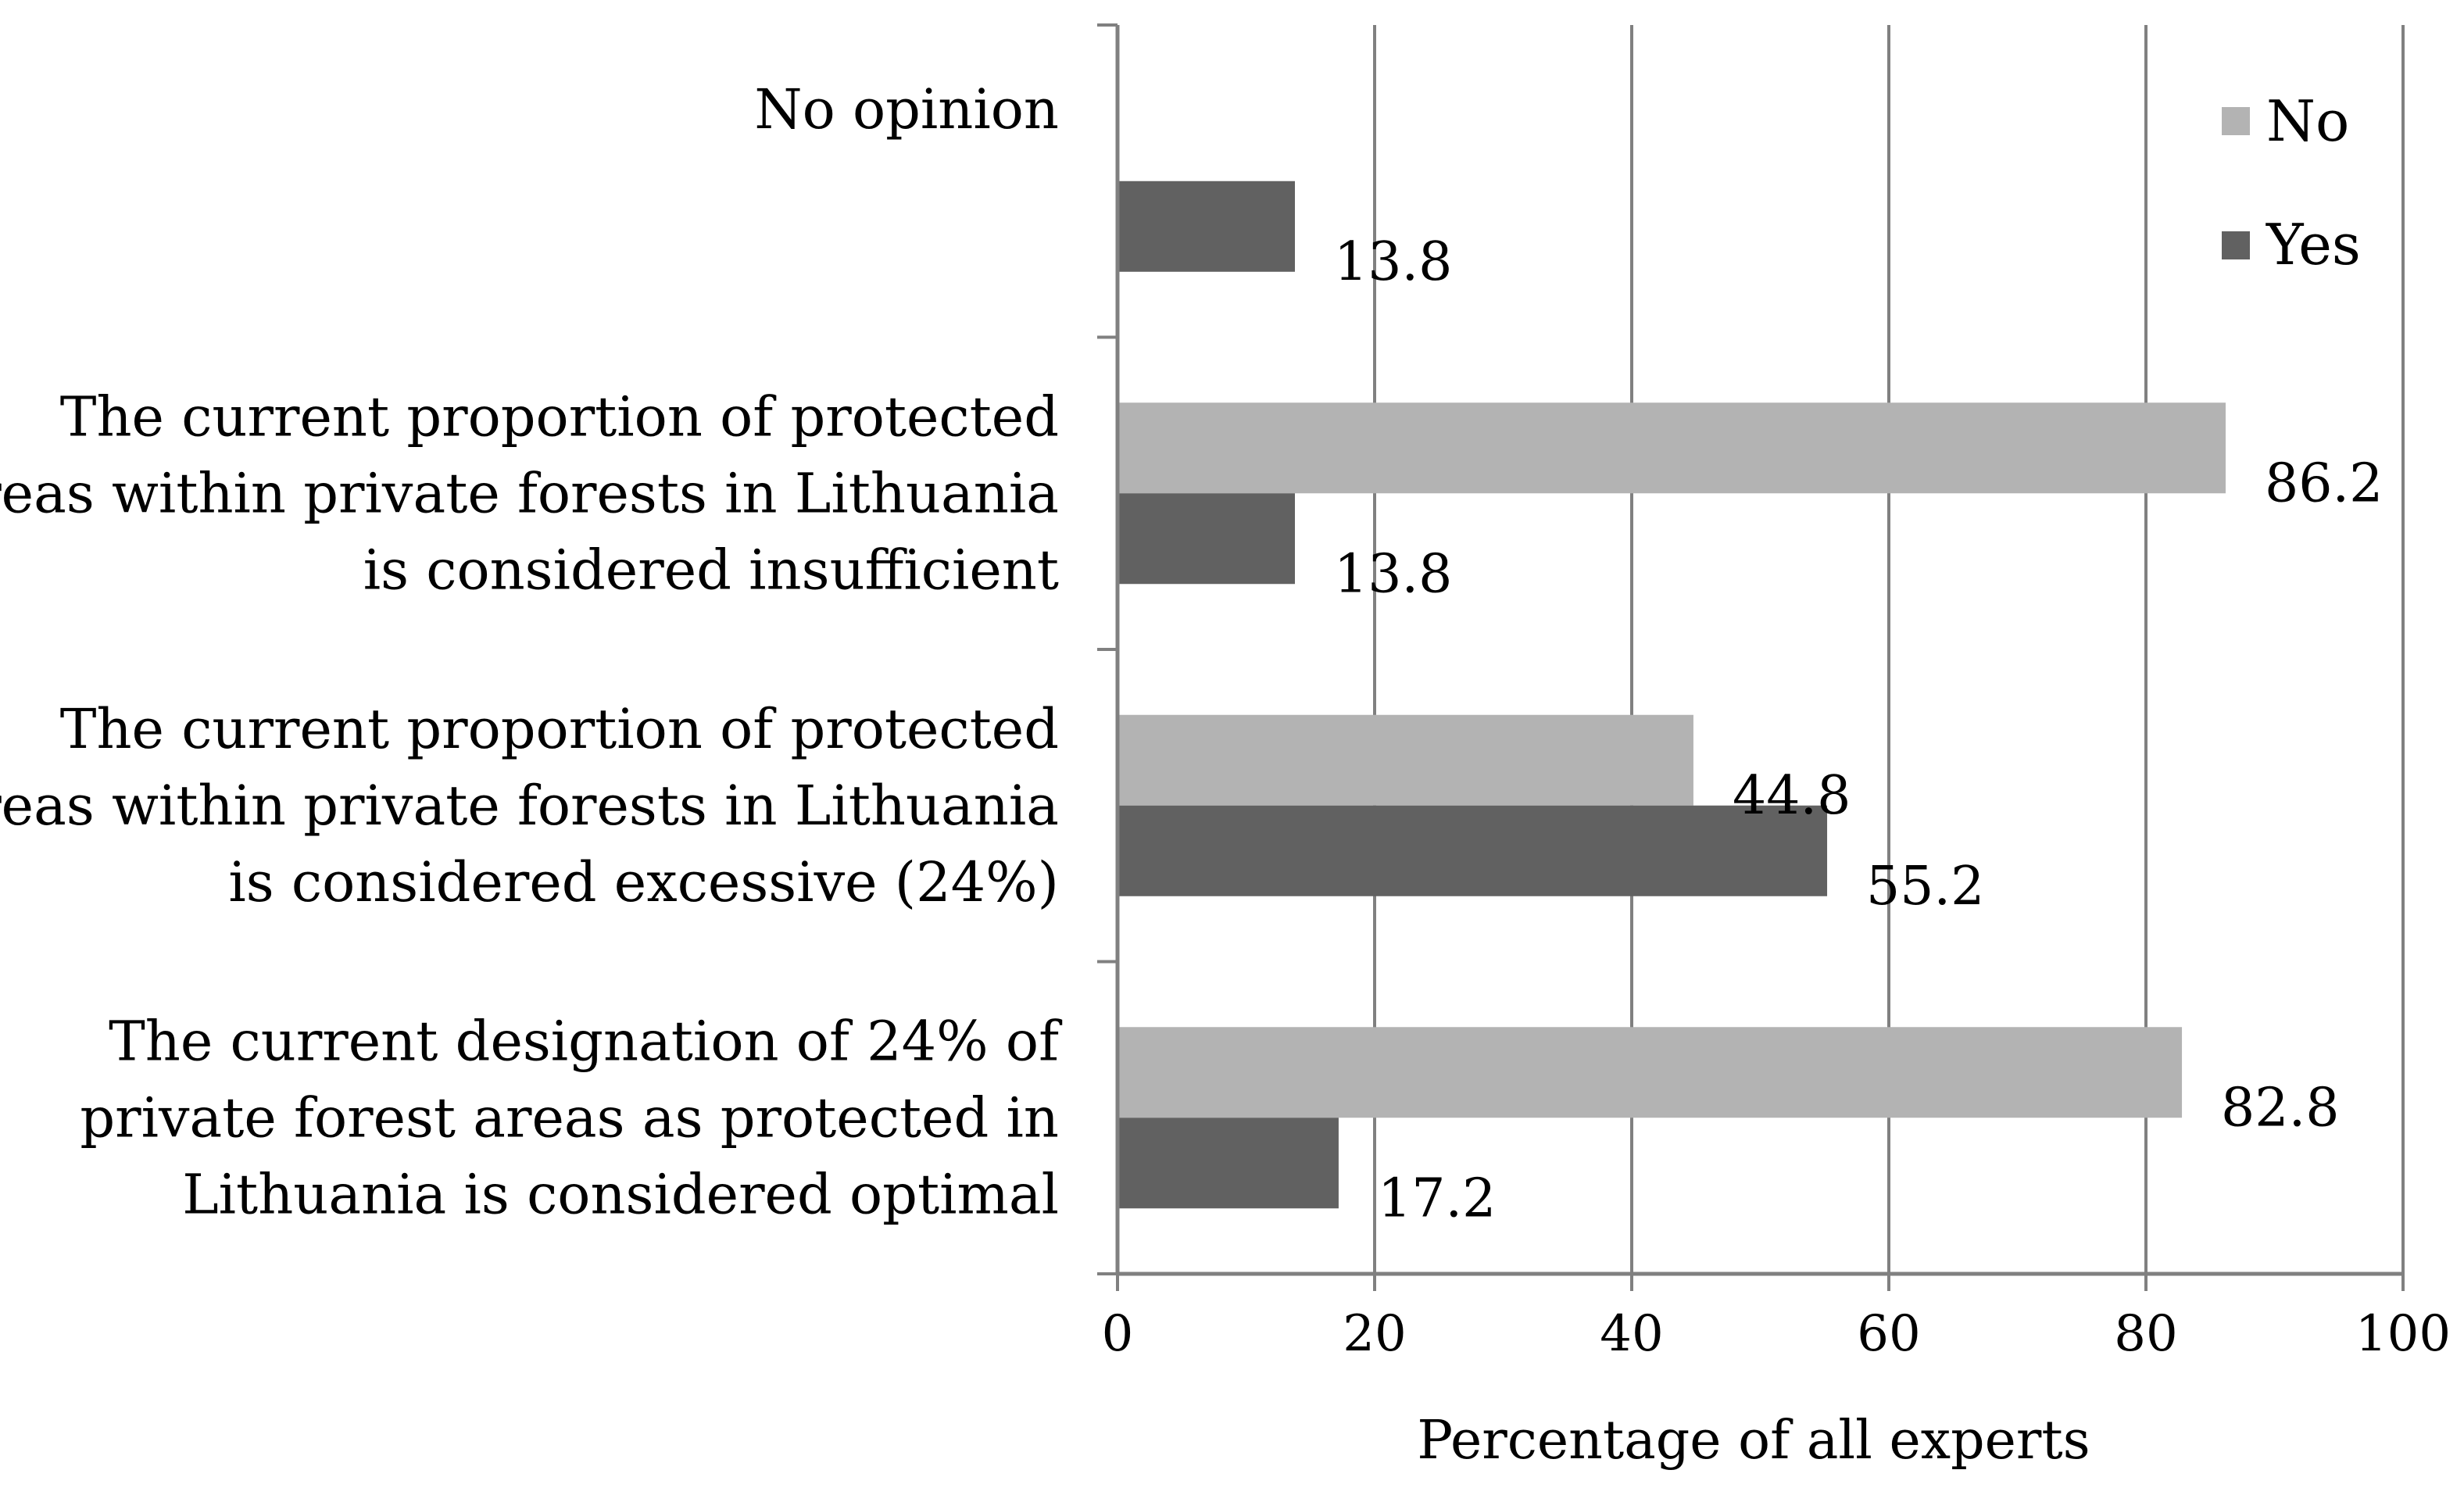  I want to click on x-tick-label-60: 60, so click(1888, 1334).